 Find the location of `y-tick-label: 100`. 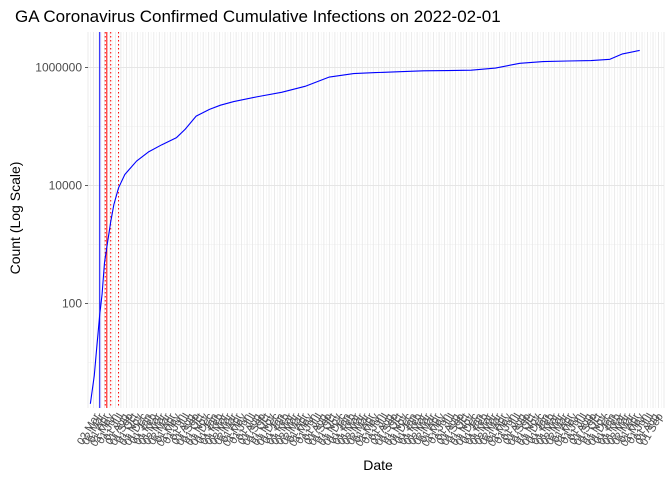

y-tick-label: 100 is located at coordinates (72, 304).